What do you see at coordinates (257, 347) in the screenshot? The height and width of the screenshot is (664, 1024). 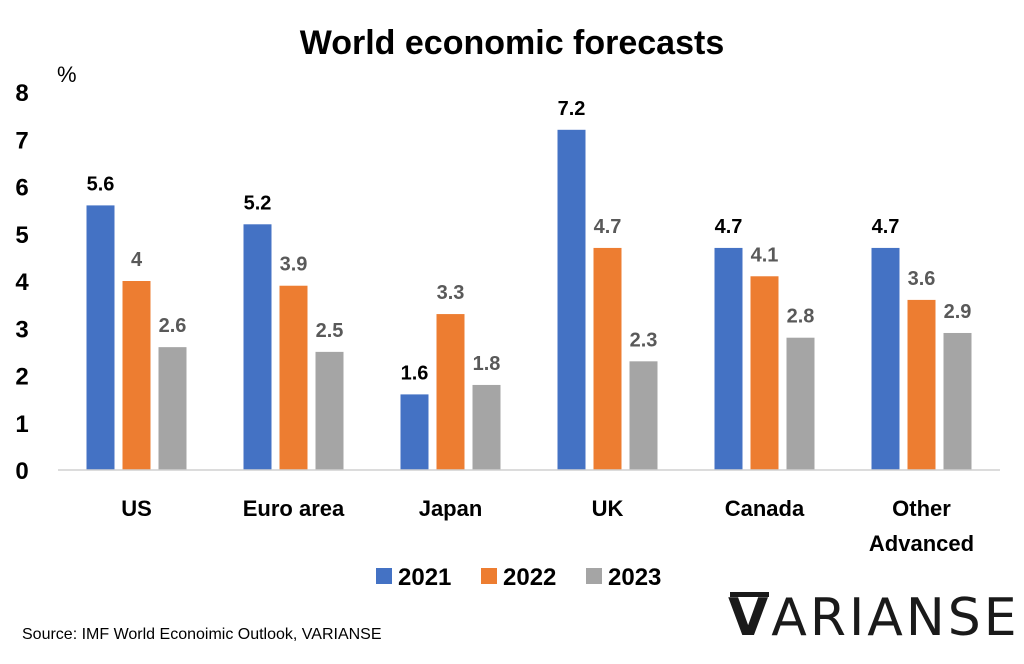 I see `bar-2021-euro-area` at bounding box center [257, 347].